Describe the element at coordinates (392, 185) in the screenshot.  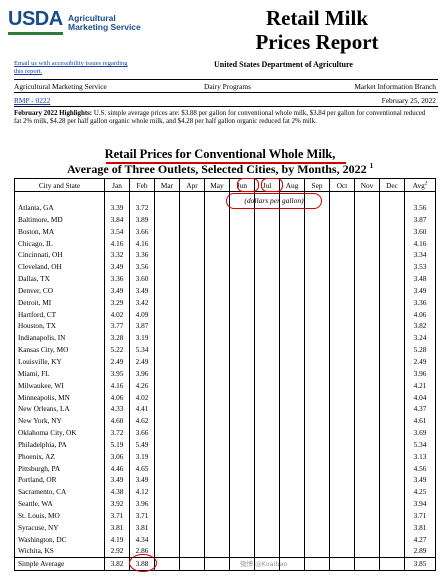
I see `header-month: Dec` at that location.